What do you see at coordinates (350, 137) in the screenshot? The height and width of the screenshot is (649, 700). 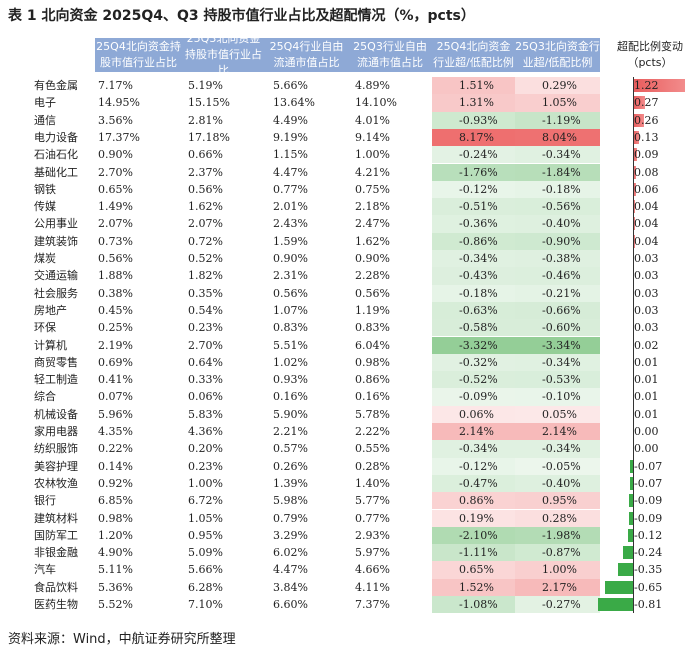 I see `table-row: 电力设备 17.37% 17.18% 9.19% 9.14% 8.17% 8.04% 0.13` at bounding box center [350, 137].